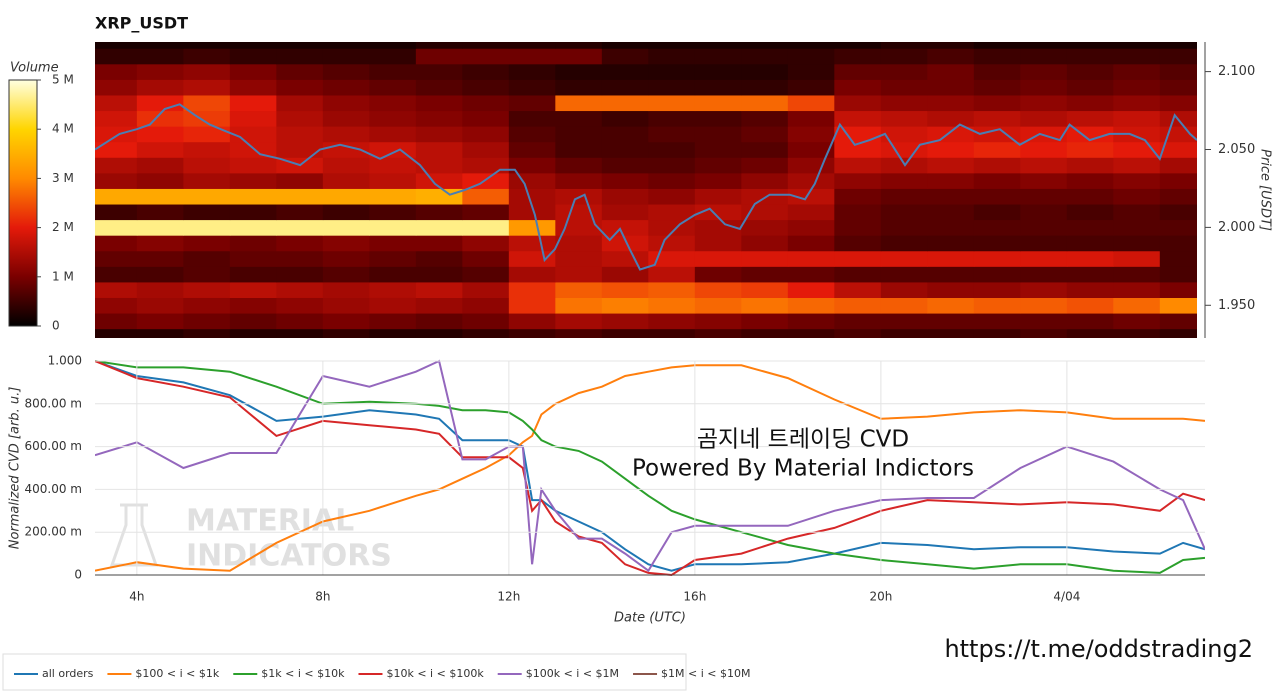  Describe the element at coordinates (63, 80) in the screenshot. I see `colorbar-tick-label: 5 M` at that location.